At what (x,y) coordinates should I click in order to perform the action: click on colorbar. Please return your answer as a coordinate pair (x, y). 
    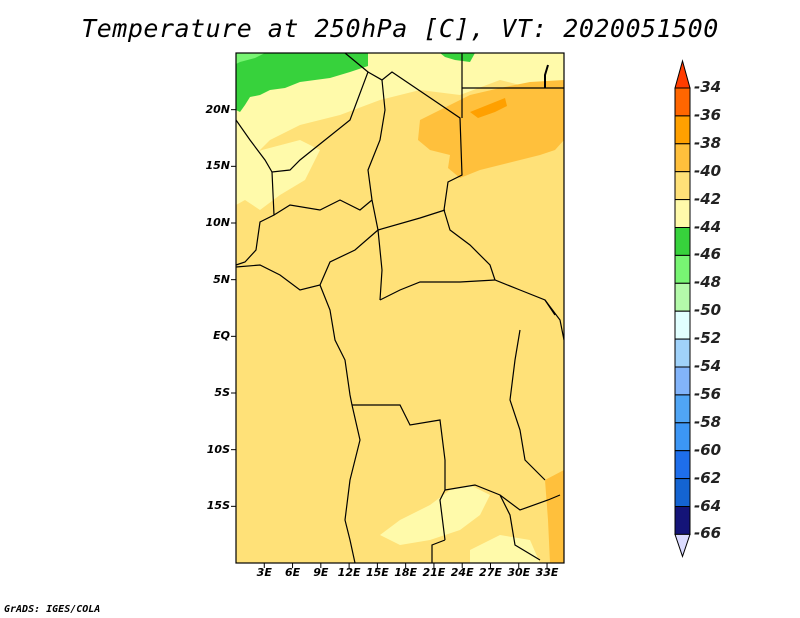
    Looking at the image, I should click on (682, 308).